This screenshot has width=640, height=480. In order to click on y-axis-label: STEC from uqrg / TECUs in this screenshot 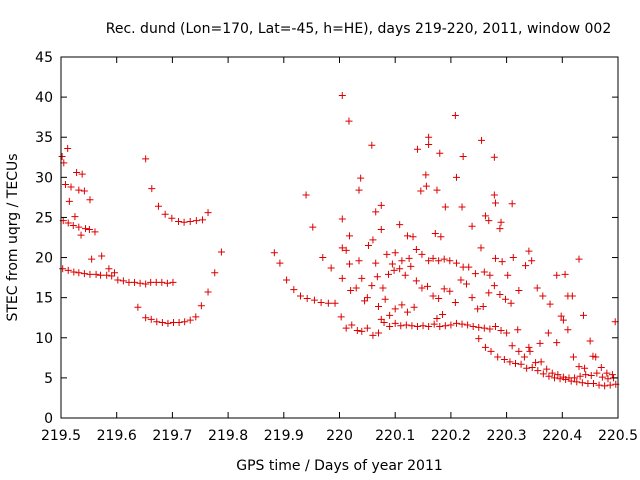, I will do `click(13, 237)`.